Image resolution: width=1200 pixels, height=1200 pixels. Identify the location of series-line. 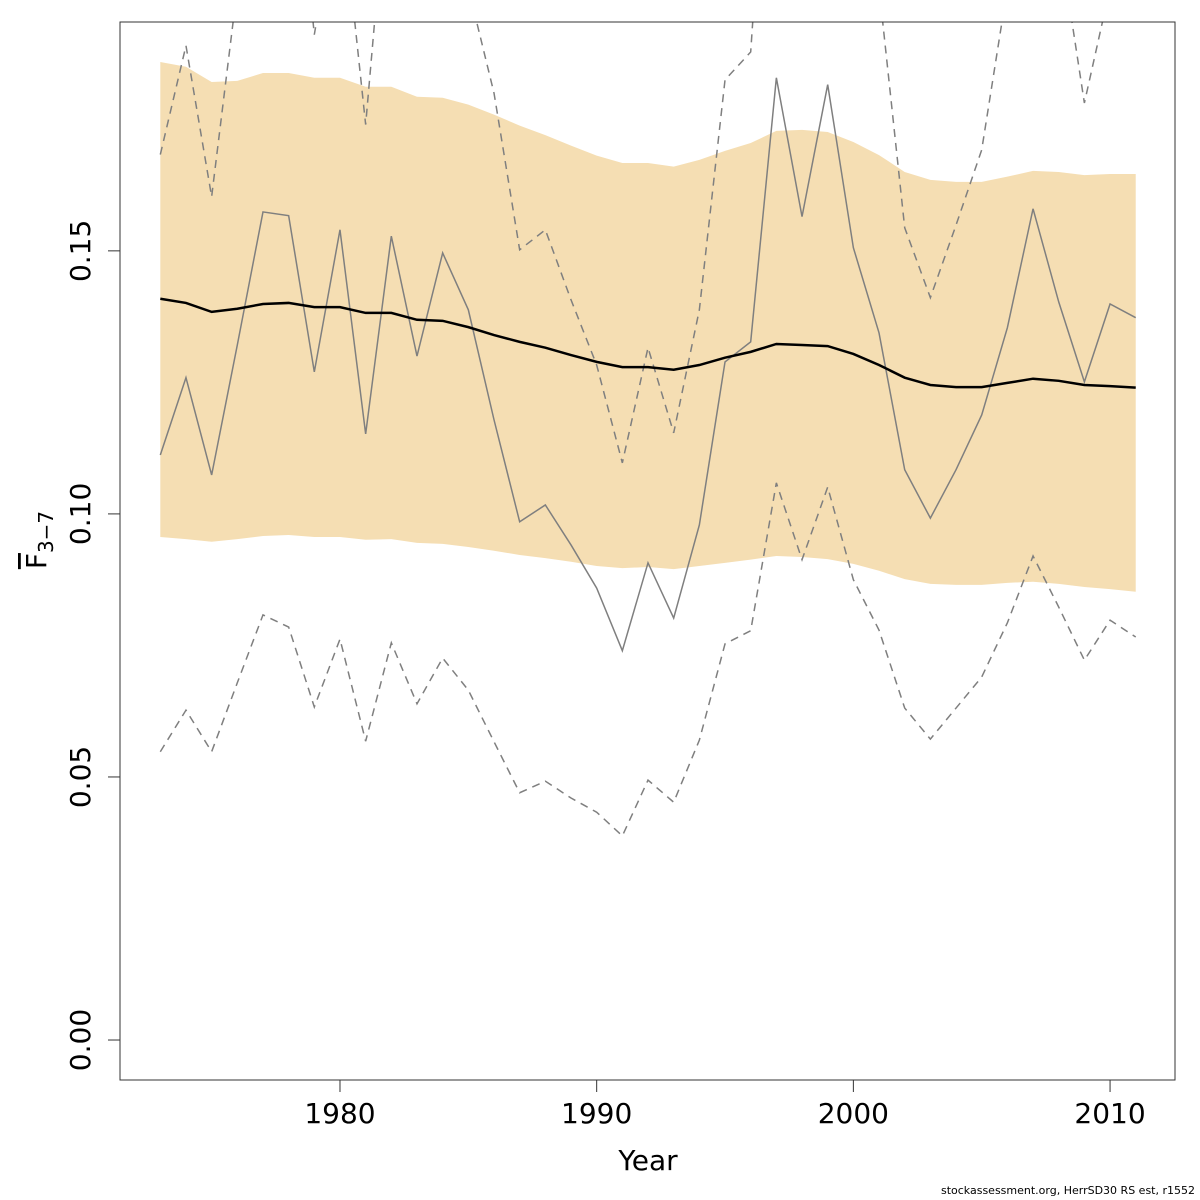
(648, 343).